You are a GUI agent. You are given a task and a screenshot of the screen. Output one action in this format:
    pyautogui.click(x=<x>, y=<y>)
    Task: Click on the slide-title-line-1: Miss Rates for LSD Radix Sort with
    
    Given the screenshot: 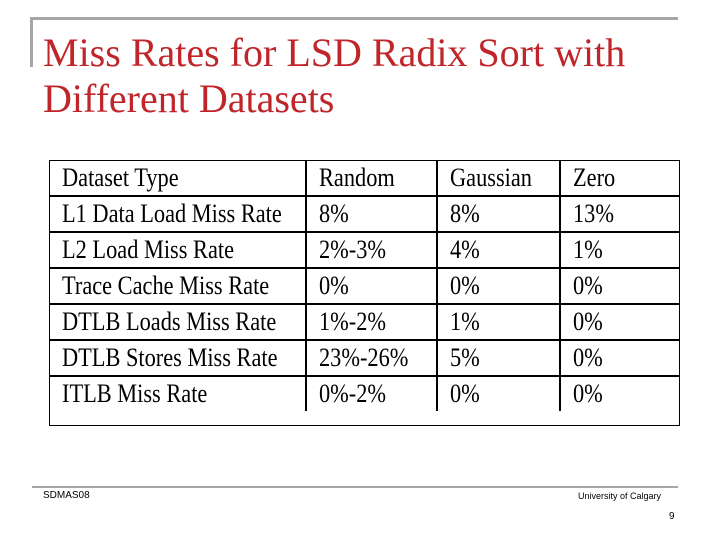 What is the action you would take?
    pyautogui.click(x=334, y=52)
    